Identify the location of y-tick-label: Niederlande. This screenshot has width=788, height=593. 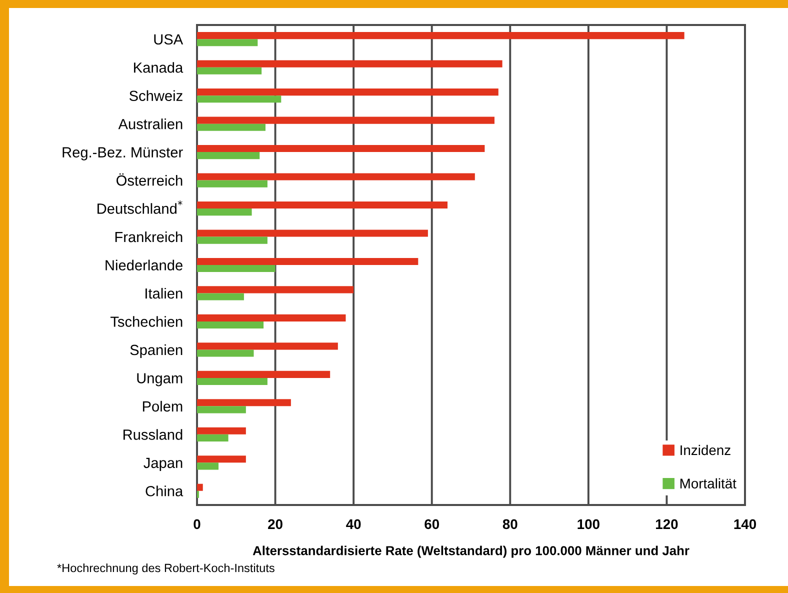
(144, 265).